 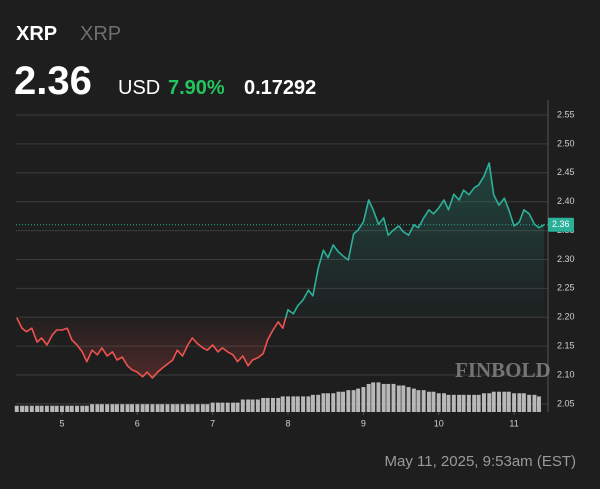 I want to click on y-tick-label: 2.55, so click(x=566, y=114).